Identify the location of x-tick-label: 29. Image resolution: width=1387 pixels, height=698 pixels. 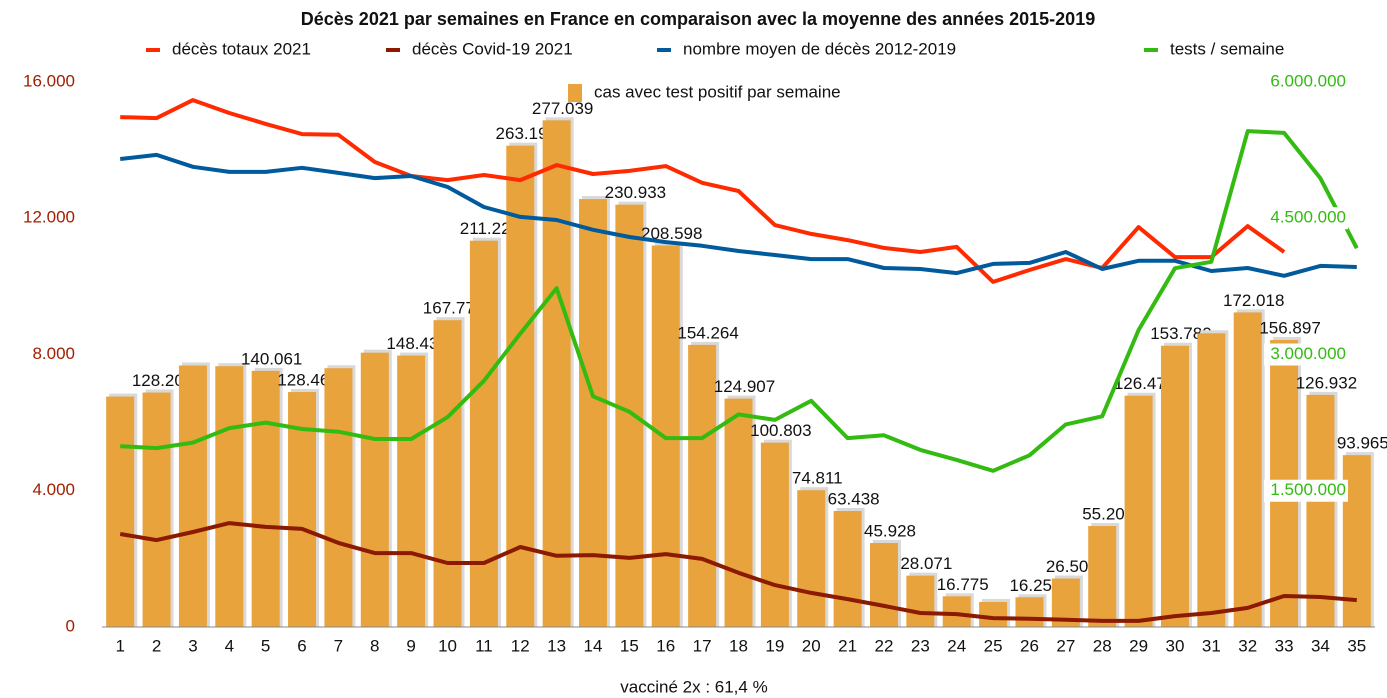
(1138, 645).